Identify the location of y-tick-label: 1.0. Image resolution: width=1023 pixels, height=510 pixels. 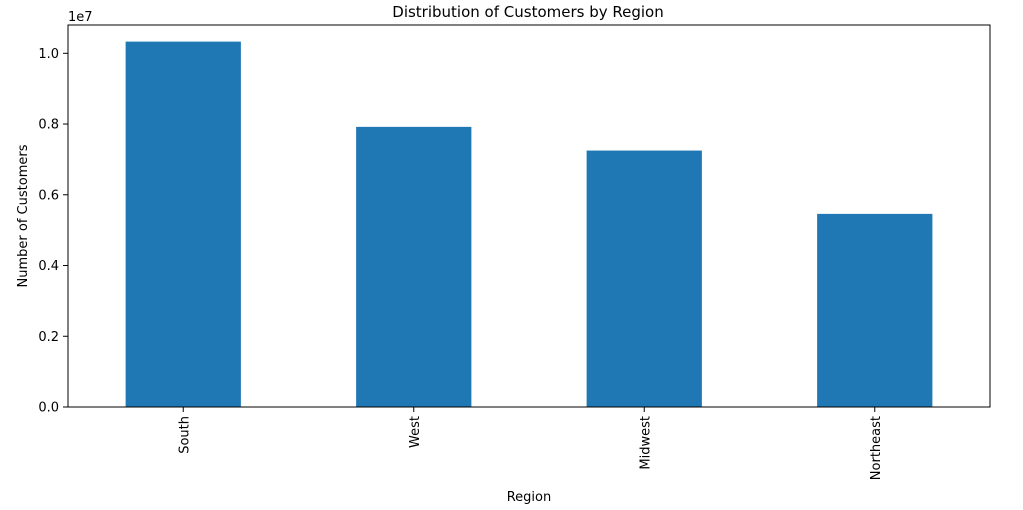
(48, 54).